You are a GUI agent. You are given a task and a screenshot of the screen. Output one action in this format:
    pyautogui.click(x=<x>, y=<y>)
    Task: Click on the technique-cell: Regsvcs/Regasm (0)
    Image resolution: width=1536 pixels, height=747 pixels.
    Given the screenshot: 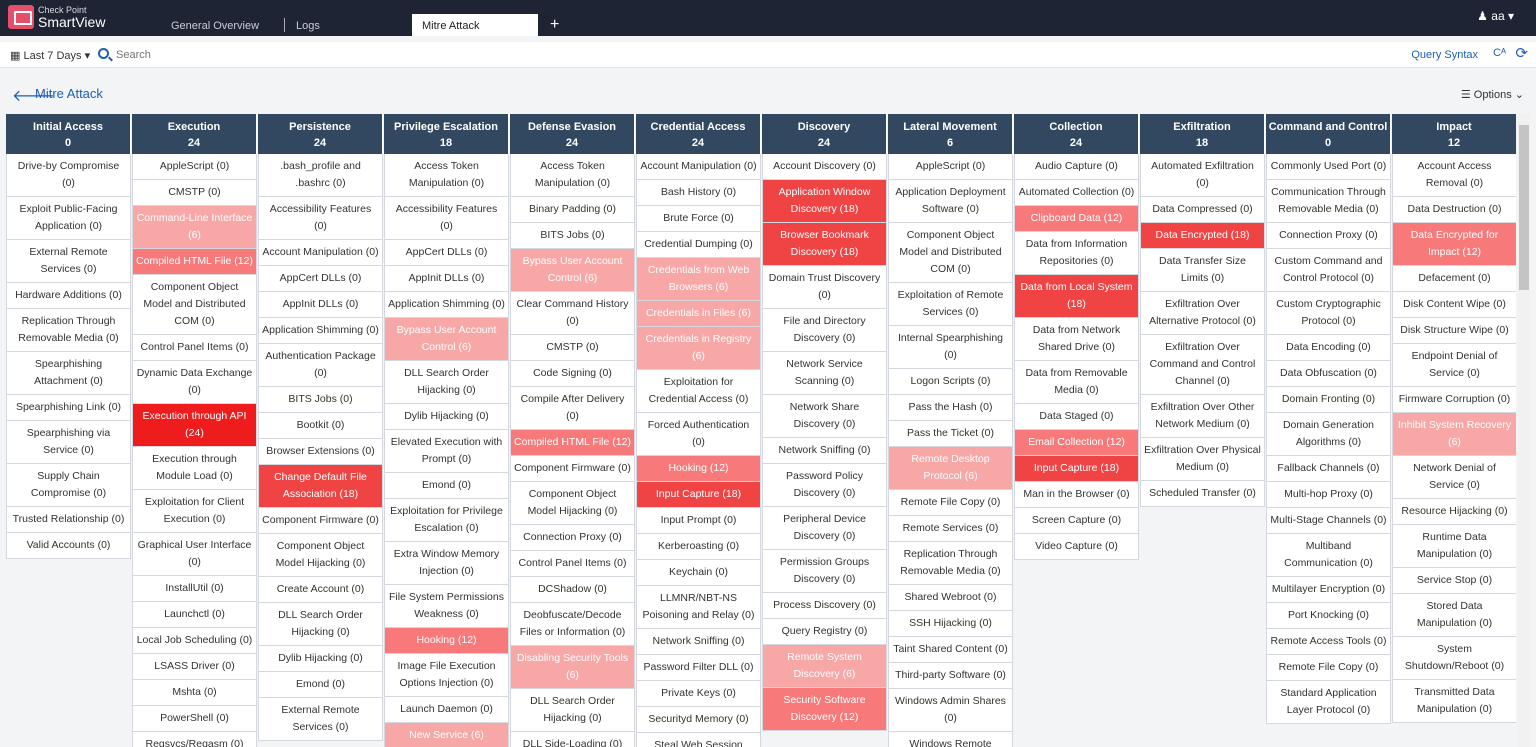 What is the action you would take?
    pyautogui.click(x=194, y=739)
    